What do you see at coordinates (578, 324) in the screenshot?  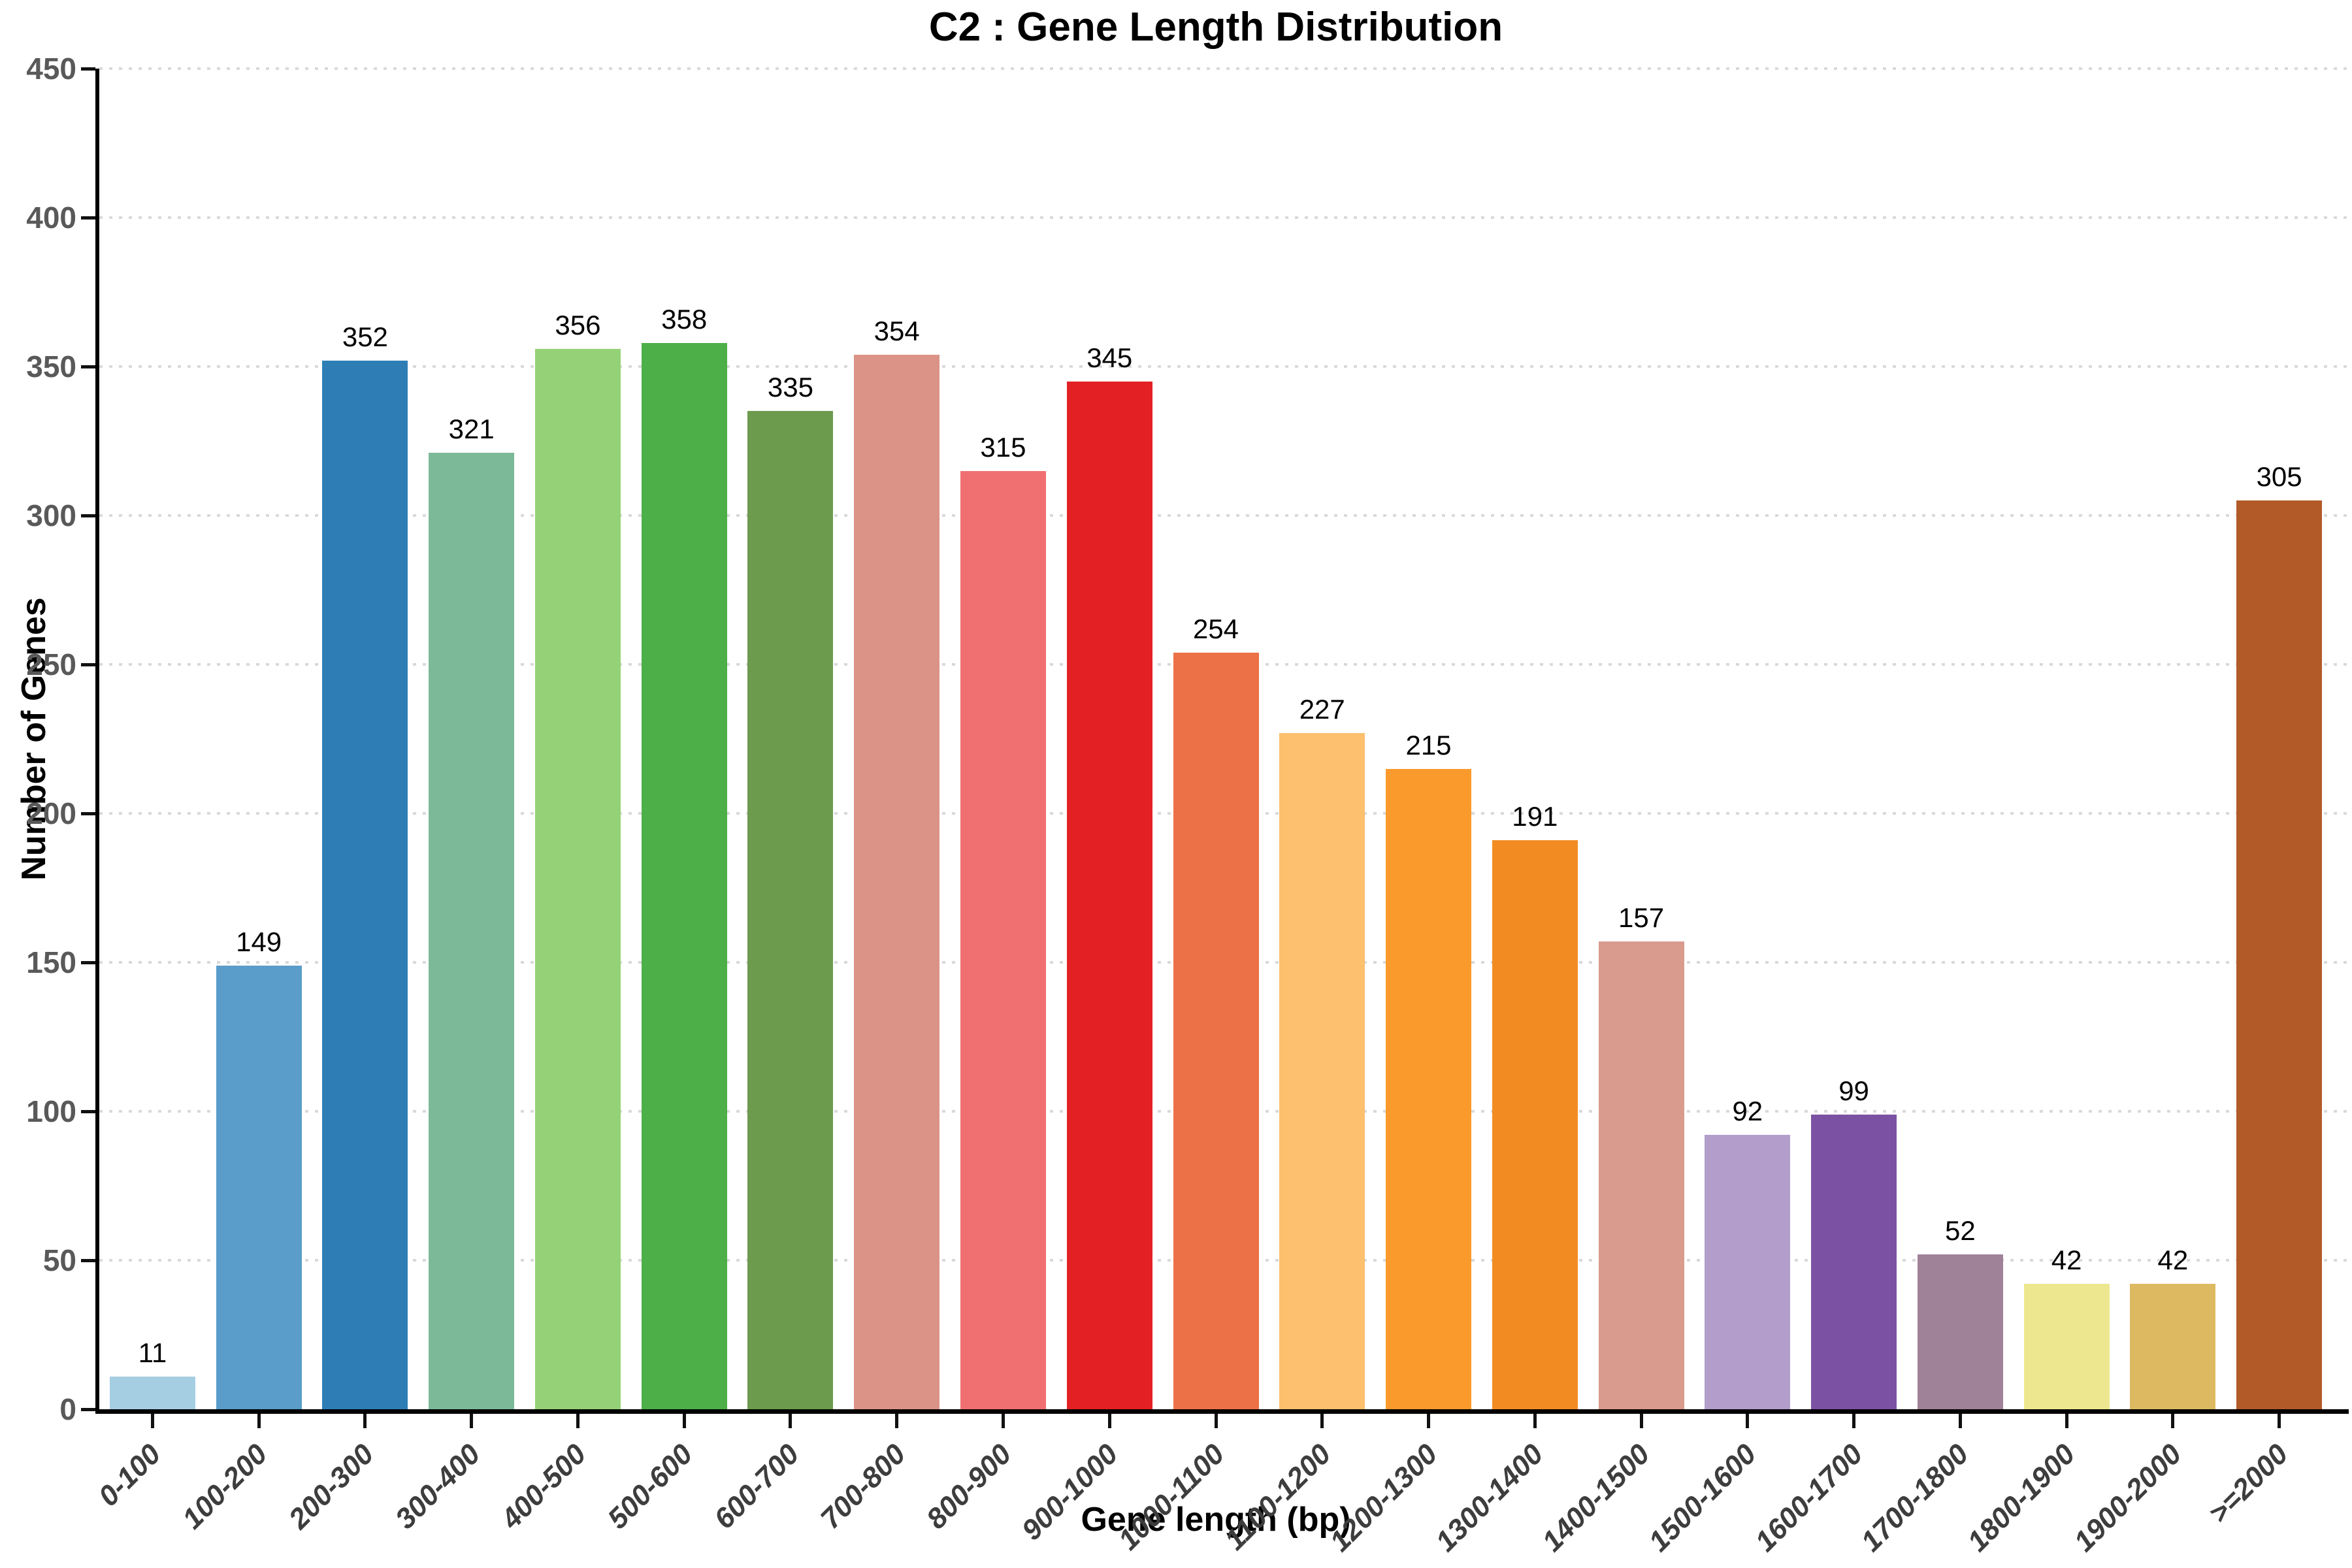 I see `bar-value-400-500: 356` at bounding box center [578, 324].